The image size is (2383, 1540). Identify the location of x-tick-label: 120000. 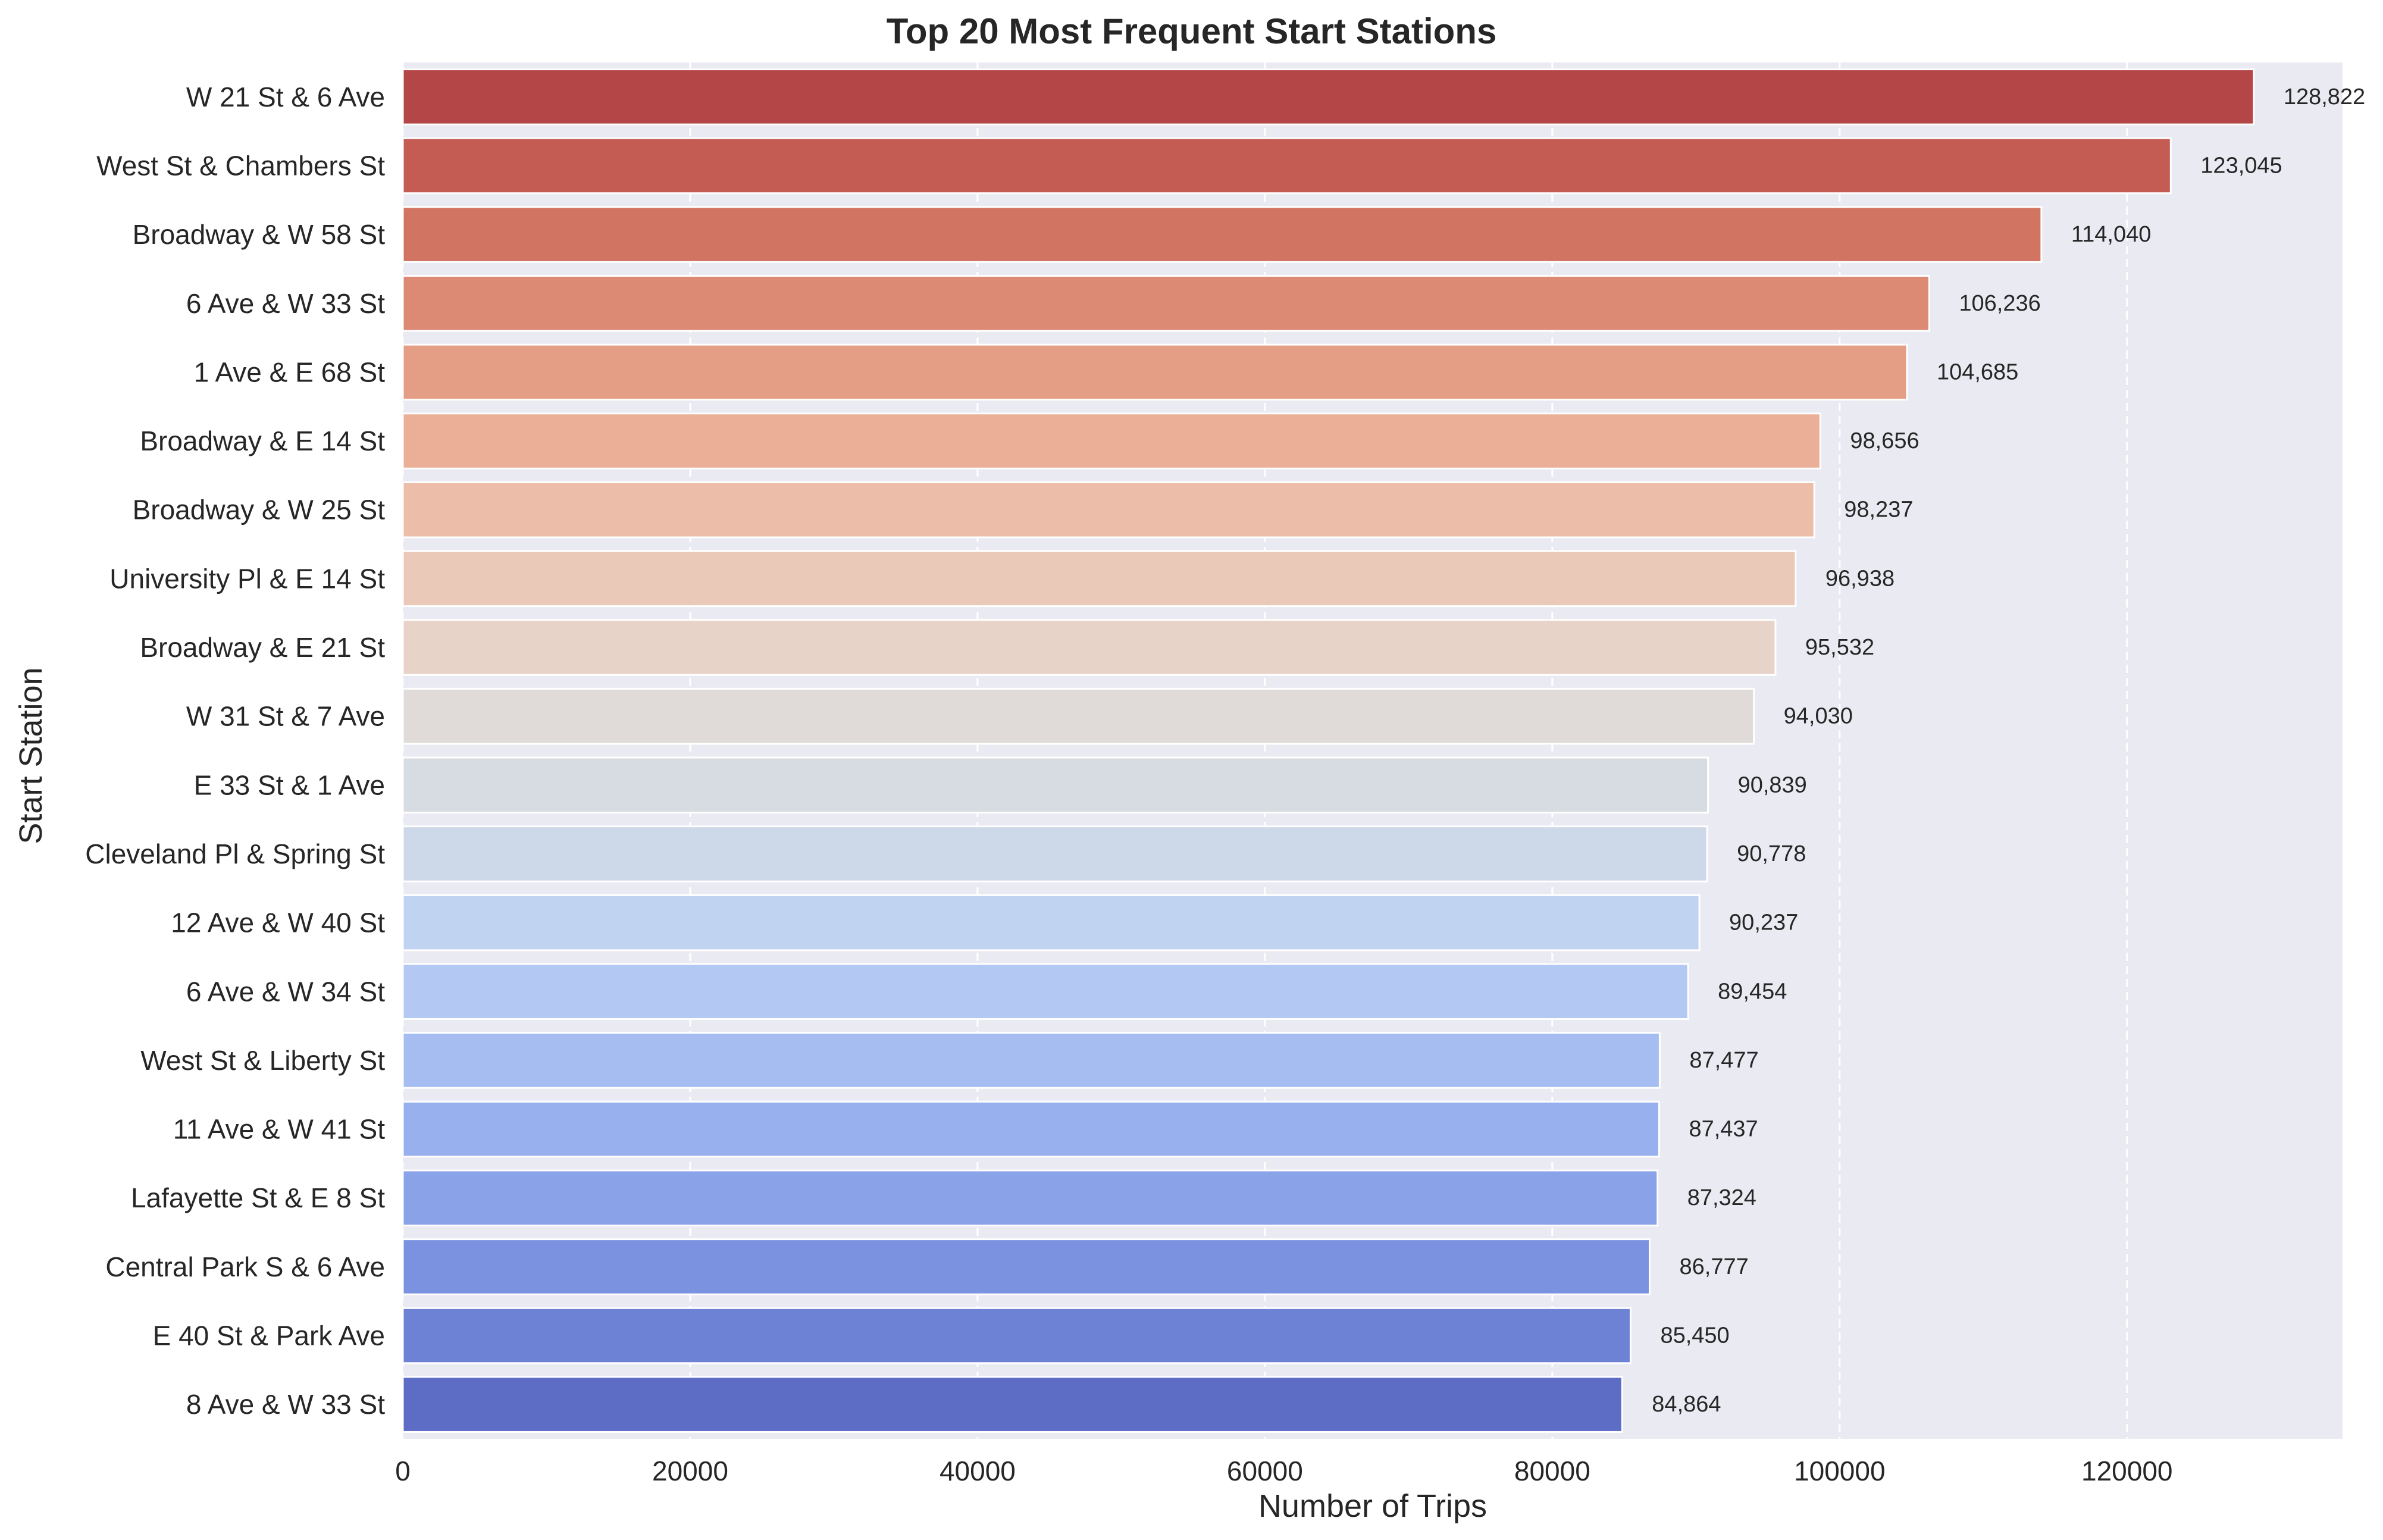
(2127, 1471).